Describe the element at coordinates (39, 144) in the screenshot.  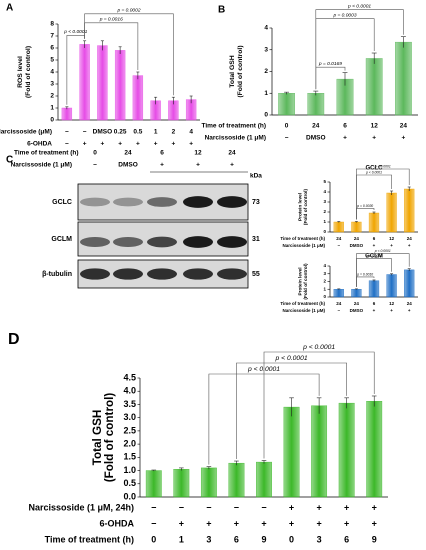
I see `condition-label: 6-OHDA` at that location.